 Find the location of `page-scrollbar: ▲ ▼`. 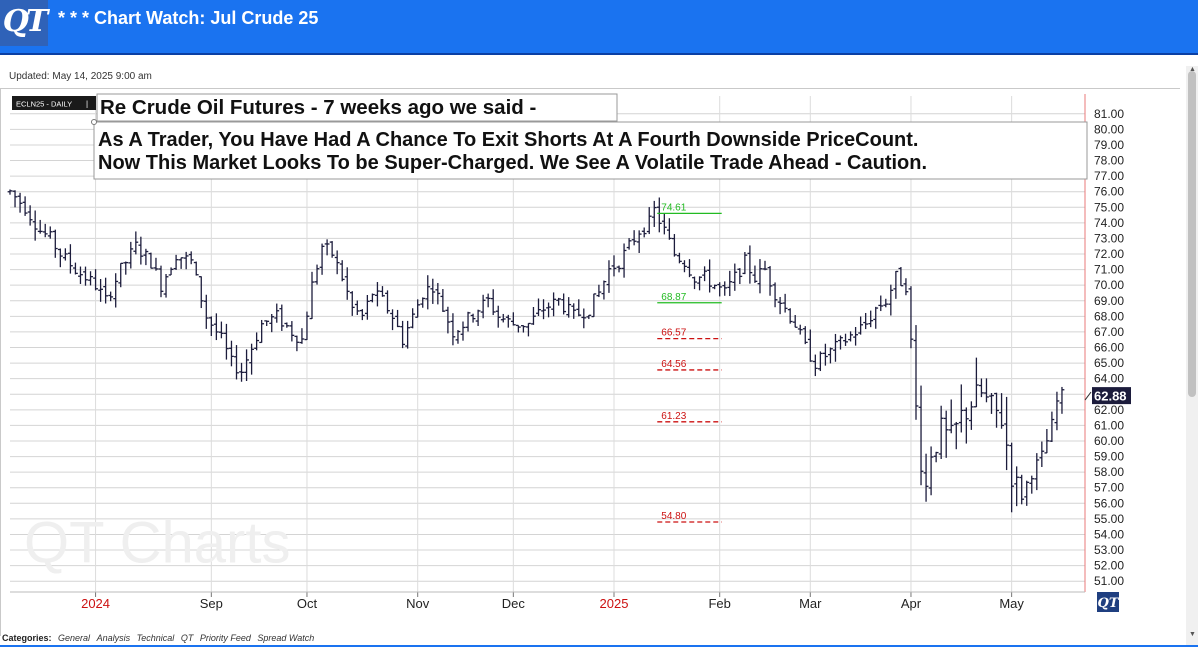

page-scrollbar: ▲ ▼ is located at coordinates (1192, 356).